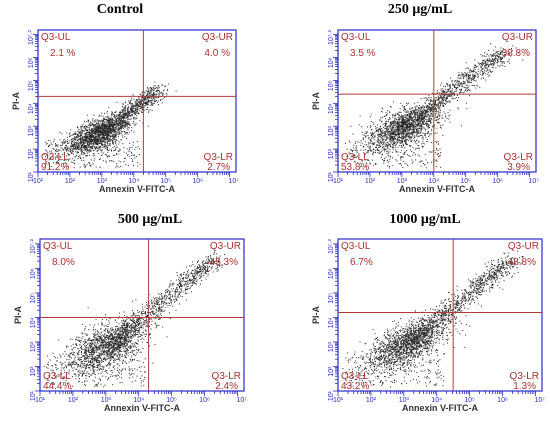 The width and height of the screenshot is (550, 423). I want to click on quadrant-ur-percent: 4.0 %, so click(217, 53).